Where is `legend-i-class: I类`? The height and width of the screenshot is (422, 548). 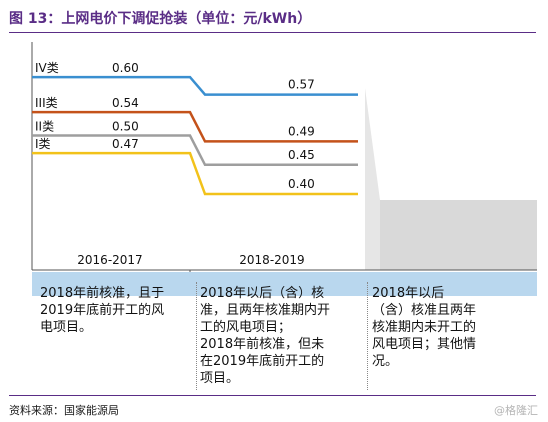
legend-i-class: I类 is located at coordinates (43, 144).